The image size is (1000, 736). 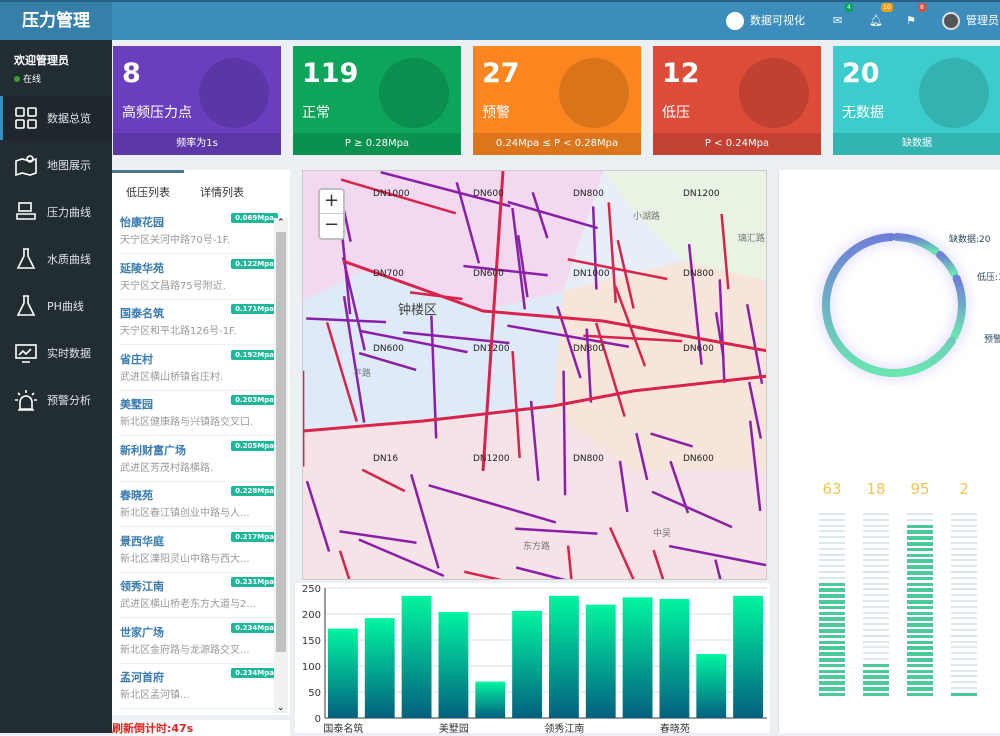 What do you see at coordinates (675, 727) in the screenshot?
I see `x-tick-label: 春晓苑` at bounding box center [675, 727].